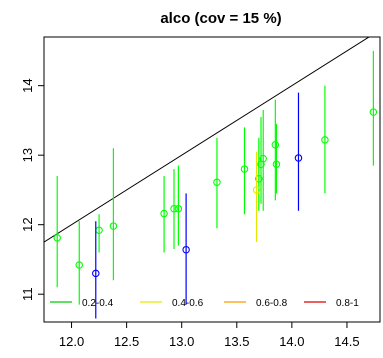  I want to click on y-axis: 11 12 13 14, so click(32, 189).